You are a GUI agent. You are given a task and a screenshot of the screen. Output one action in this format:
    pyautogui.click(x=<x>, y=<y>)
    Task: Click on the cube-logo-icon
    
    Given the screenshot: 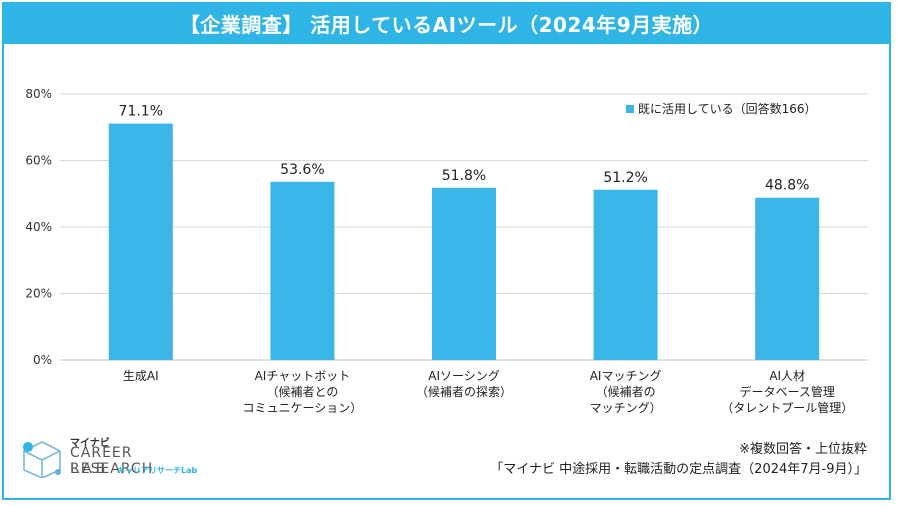 What is the action you would take?
    pyautogui.click(x=42, y=459)
    